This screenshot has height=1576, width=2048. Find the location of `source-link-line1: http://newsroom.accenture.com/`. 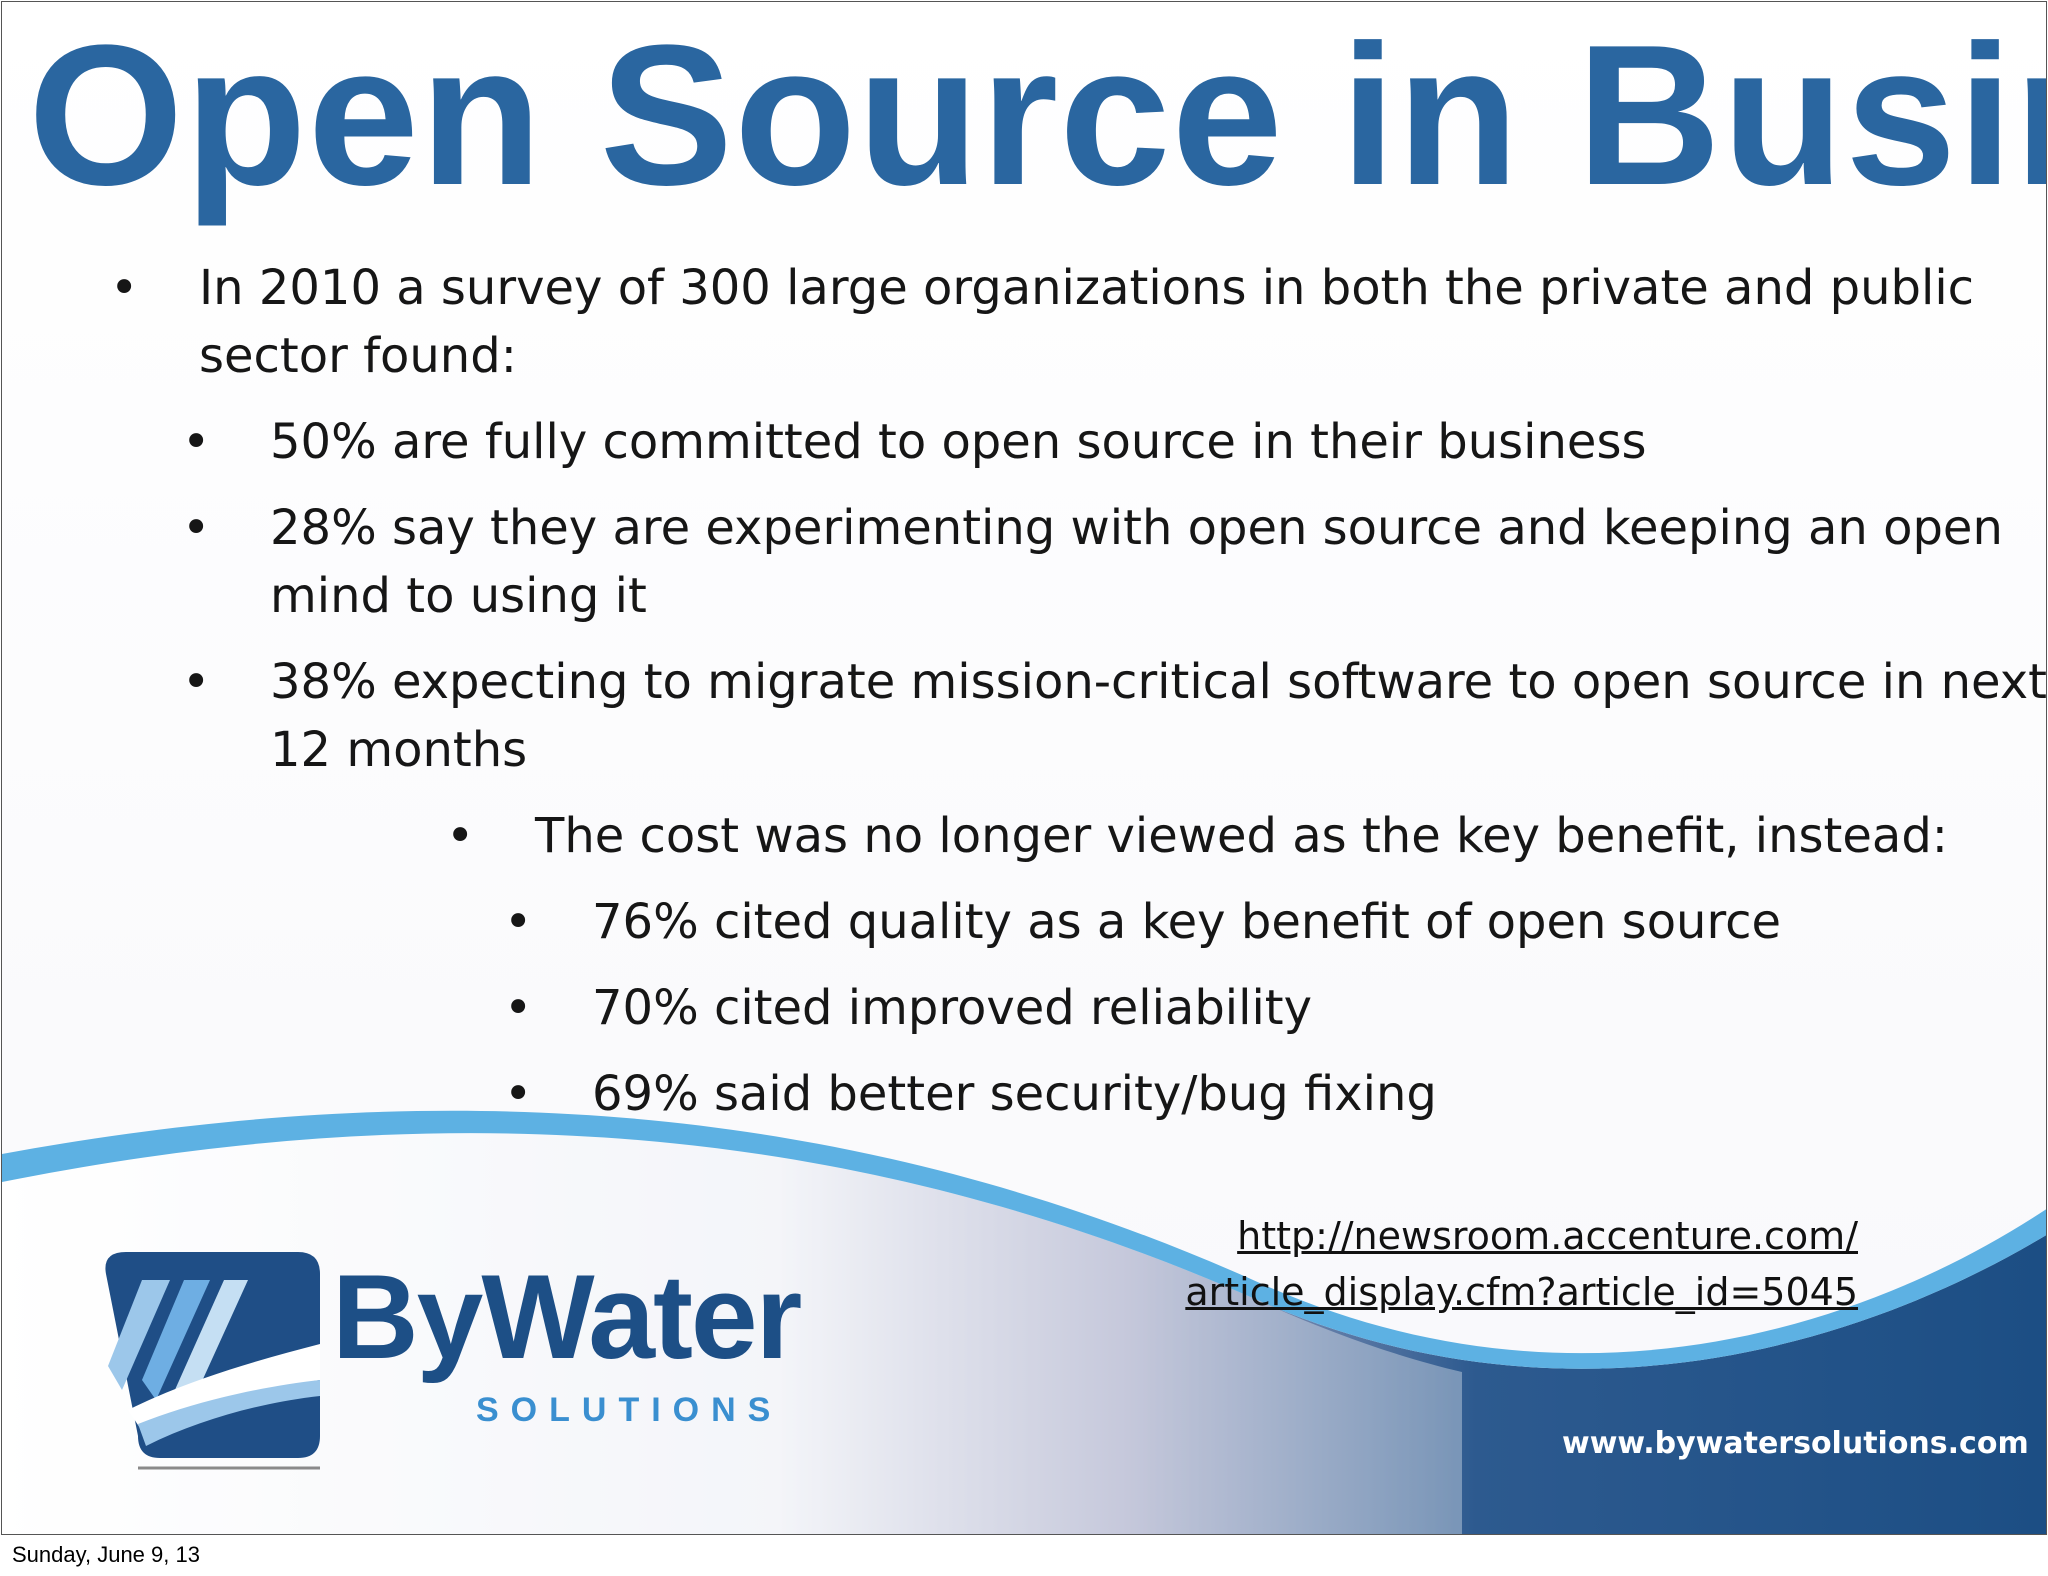

source-link-line1: http://newsroom.accenture.com/ is located at coordinates (1547, 1236).